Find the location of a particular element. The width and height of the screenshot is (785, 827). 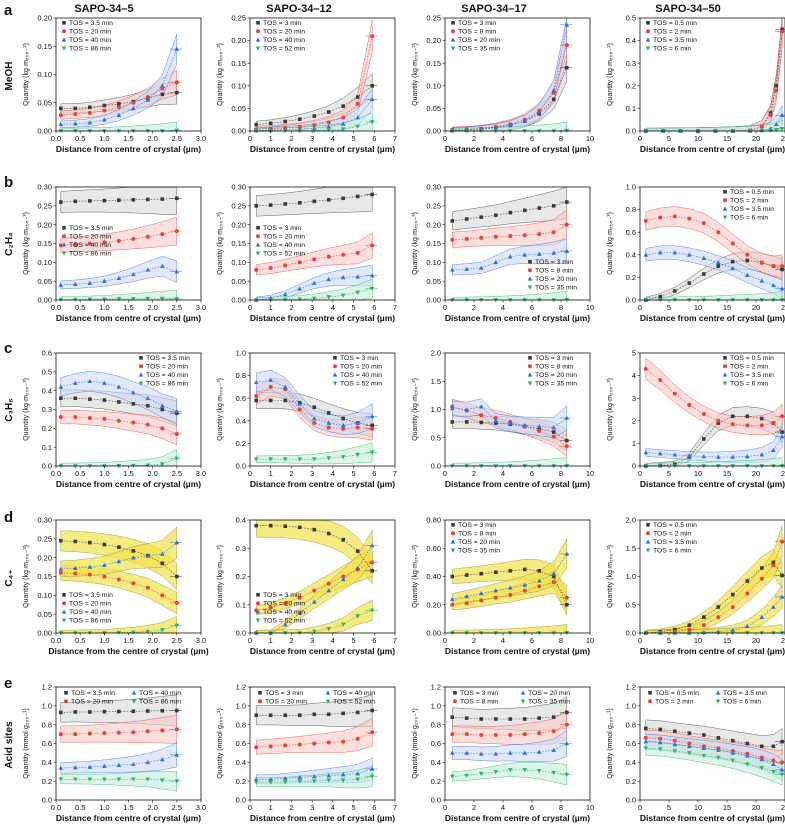

y-tick-label: 0.10 is located at coordinates (238, 262).